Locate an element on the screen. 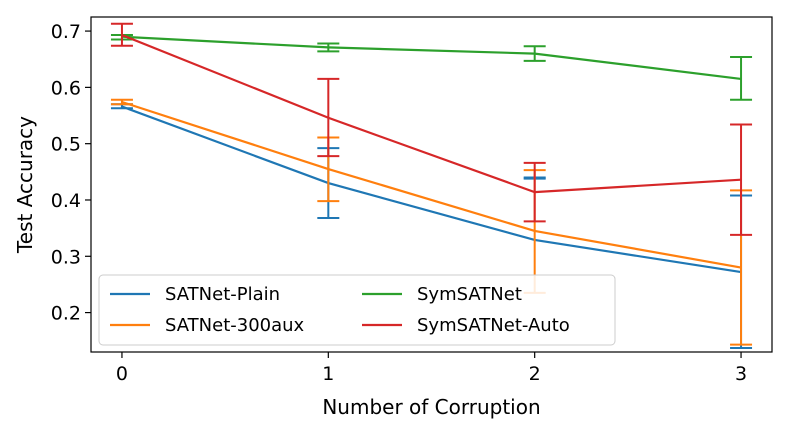 This screenshot has height=427, width=790. legend-label: SymSATNet is located at coordinates (469, 294).